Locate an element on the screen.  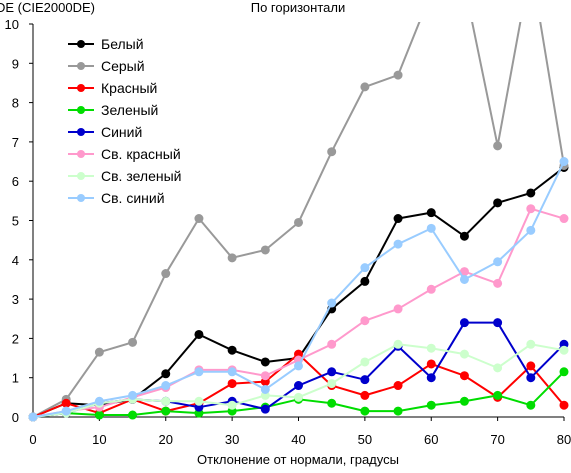
legend-entry: Серый is located at coordinates (106, 66).